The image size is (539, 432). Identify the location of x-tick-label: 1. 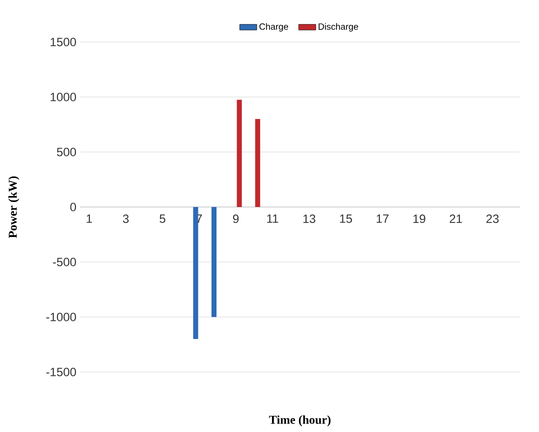
(89, 218).